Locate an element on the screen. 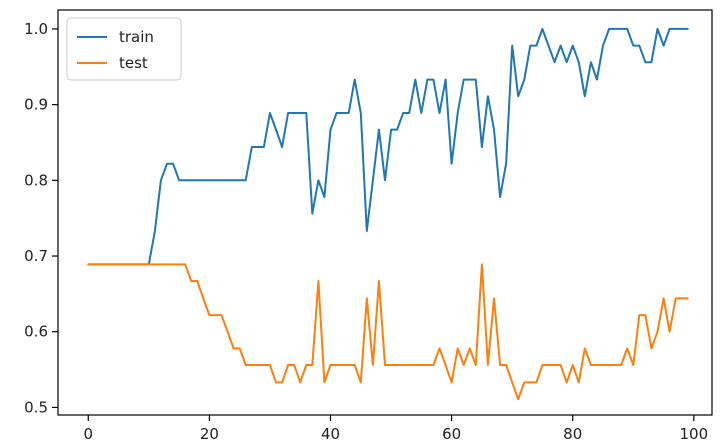  legend: train test is located at coordinates (124, 49).